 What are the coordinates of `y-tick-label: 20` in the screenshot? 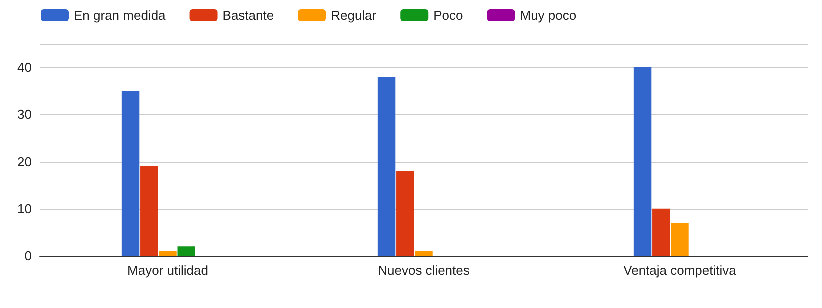 It's located at (25, 162).